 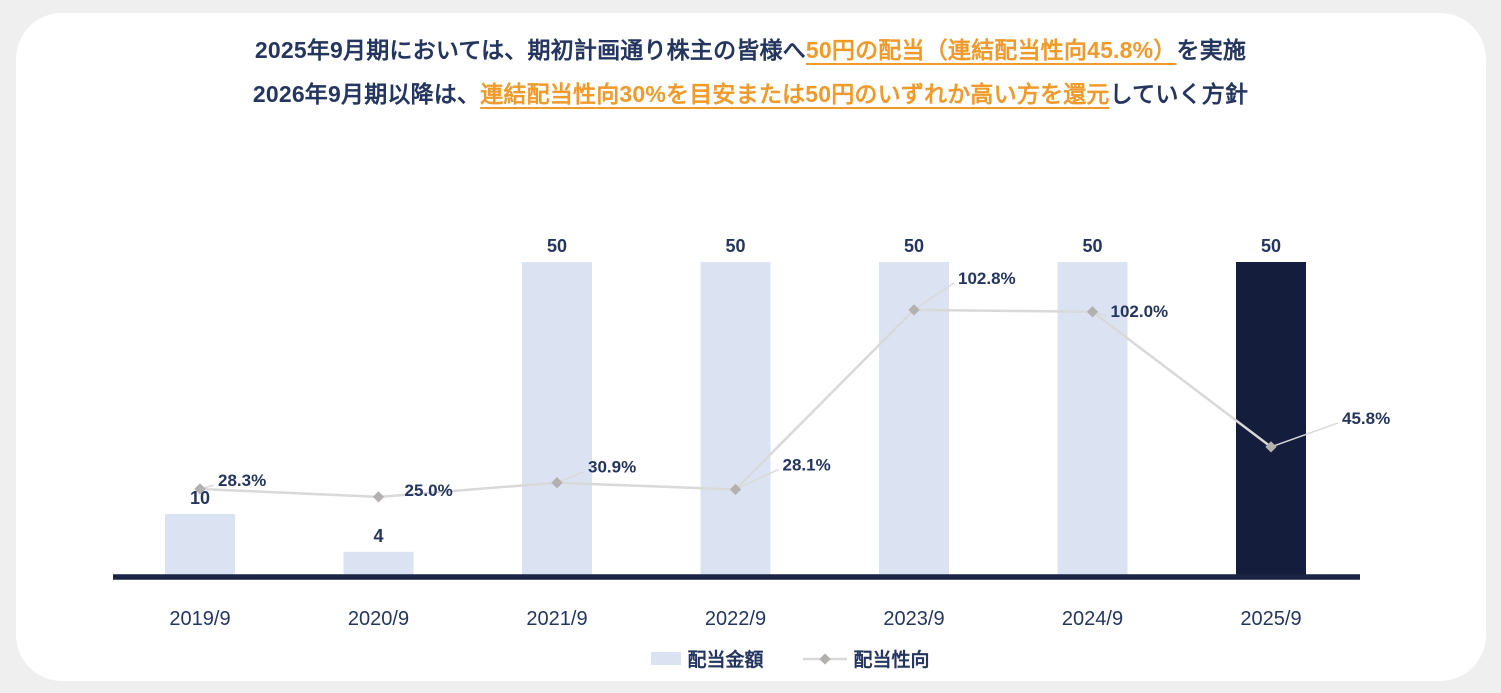 What do you see at coordinates (429, 490) in the screenshot?
I see `line-value-label-2020-9: 25.0%` at bounding box center [429, 490].